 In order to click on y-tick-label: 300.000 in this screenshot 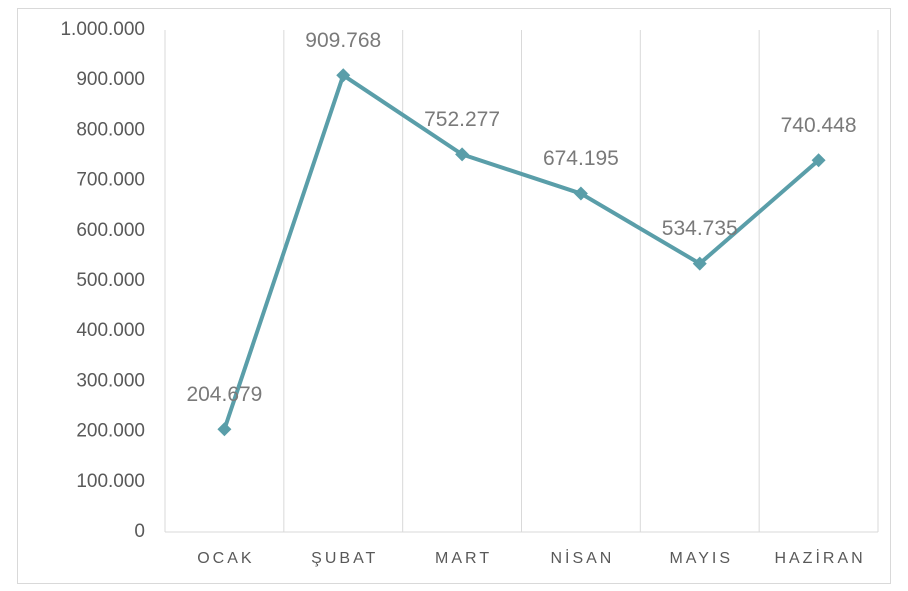, I will do `click(110, 380)`.